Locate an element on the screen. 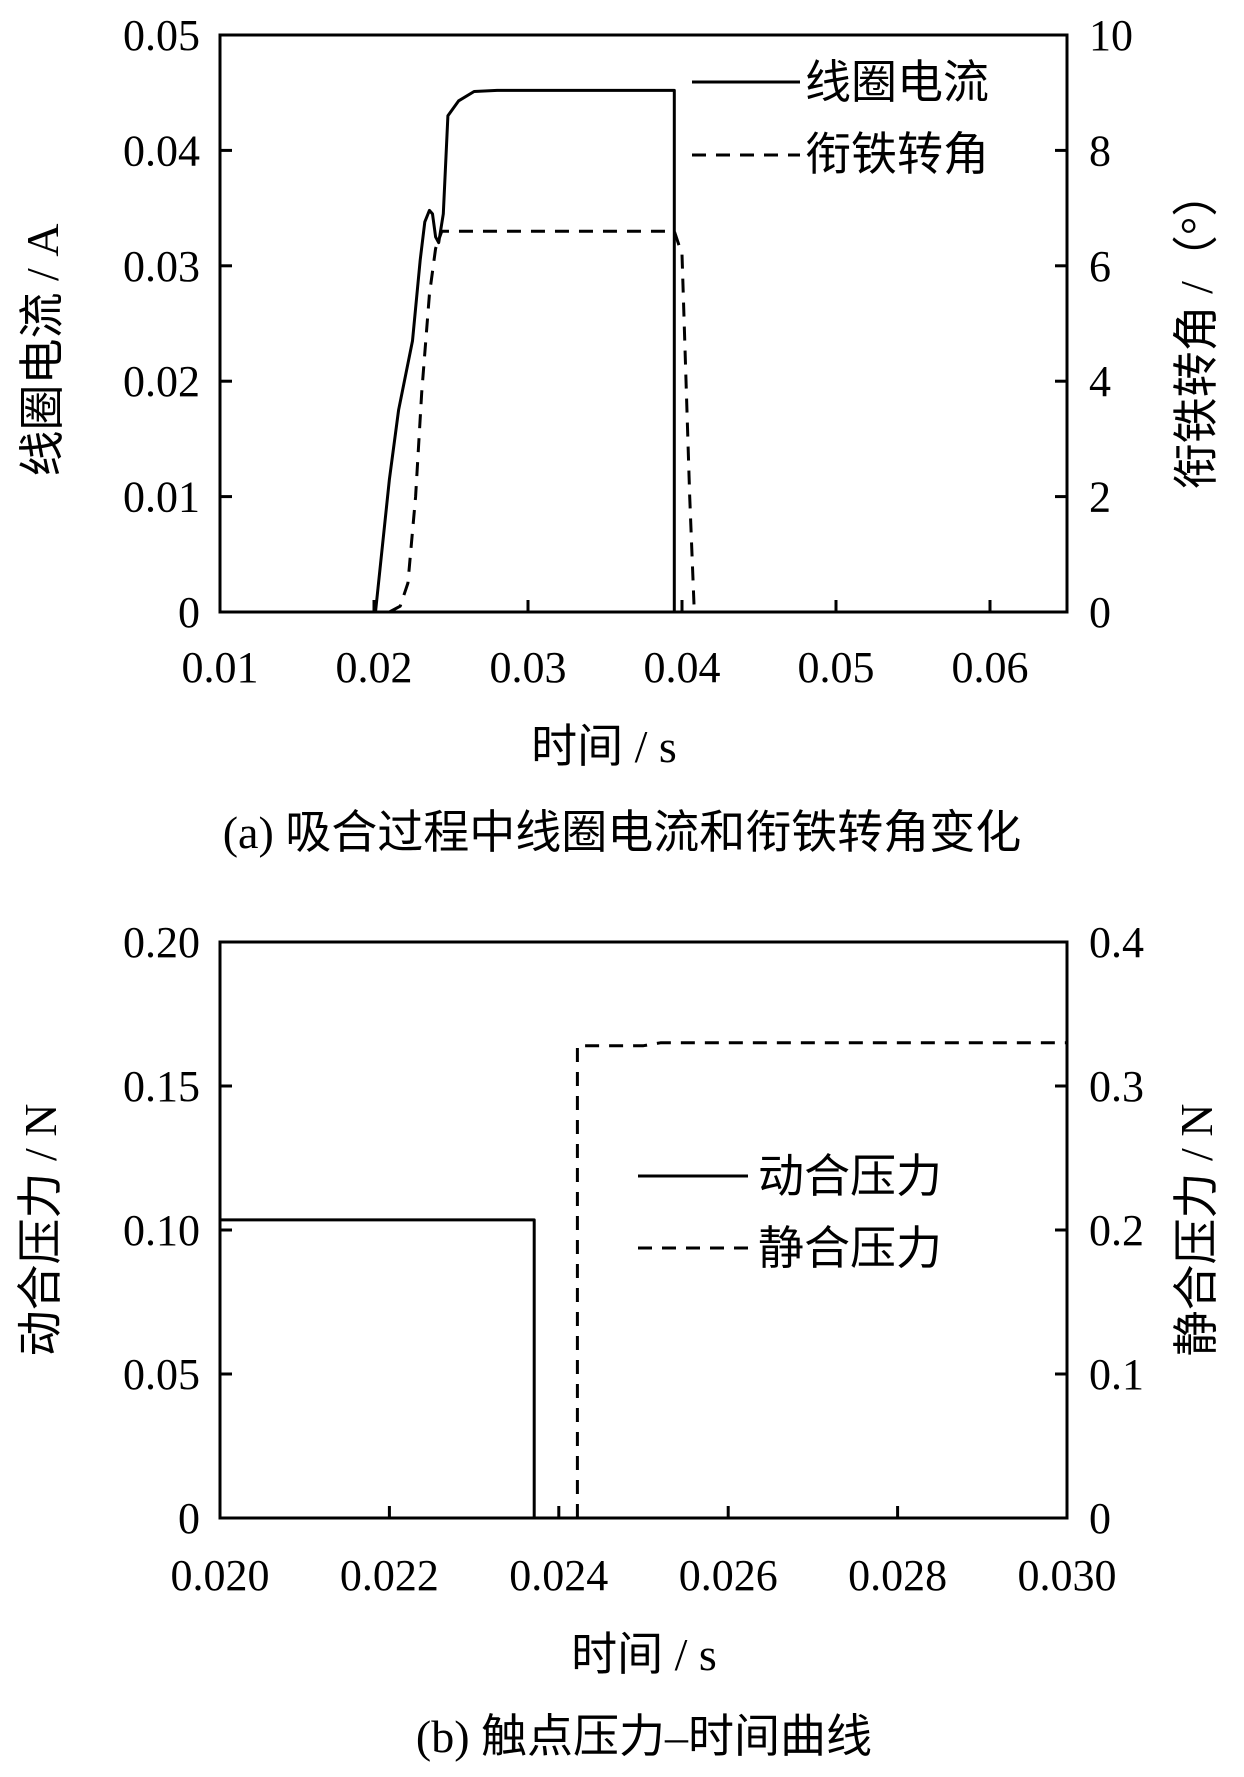 Image resolution: width=1244 pixels, height=1777 pixels. y-ticks-b: 0 0.05 0.10 0.15 0.20 is located at coordinates (177, 1230).